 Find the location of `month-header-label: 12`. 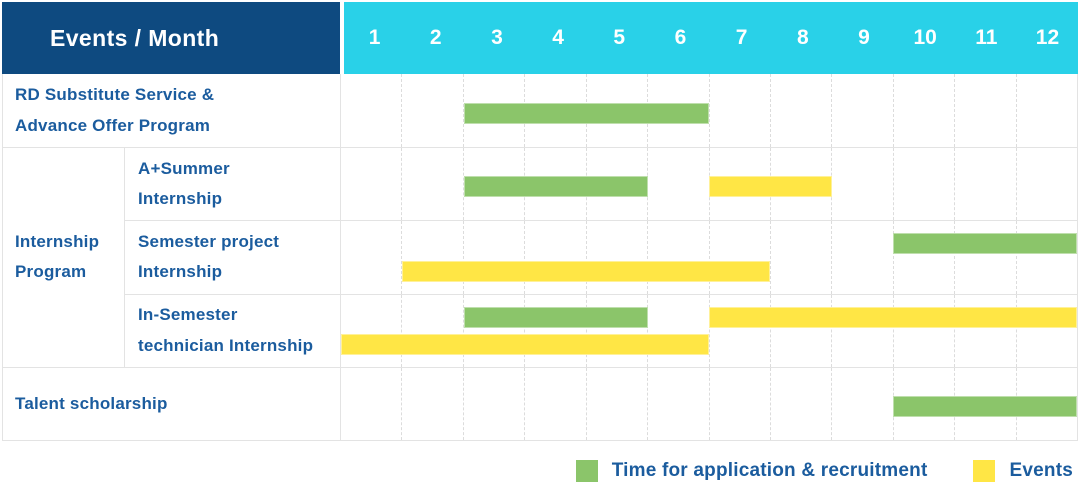

month-header-label: 12 is located at coordinates (1047, 37).